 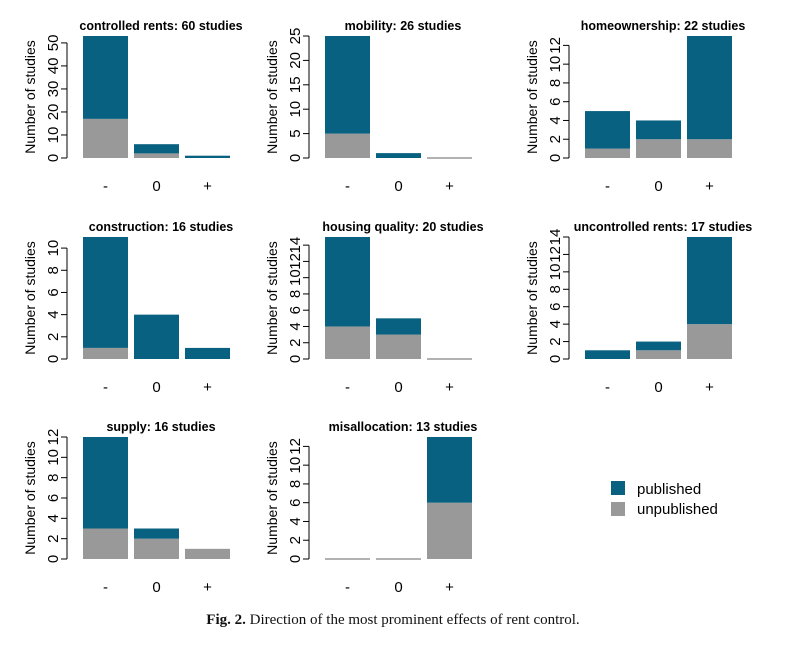 What do you see at coordinates (663, 26) in the screenshot?
I see `panel-title: homeownership: 22 studies` at bounding box center [663, 26].